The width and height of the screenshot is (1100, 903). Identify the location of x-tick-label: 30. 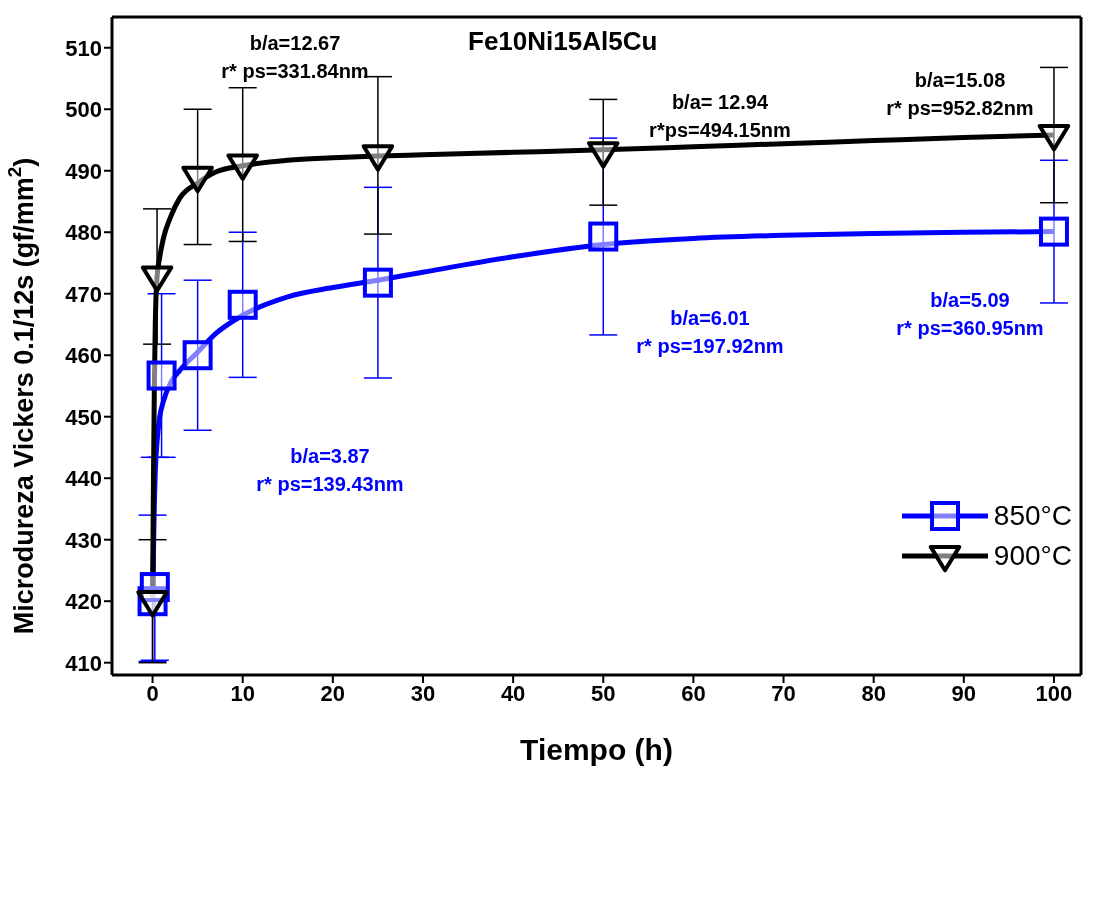
(423, 693).